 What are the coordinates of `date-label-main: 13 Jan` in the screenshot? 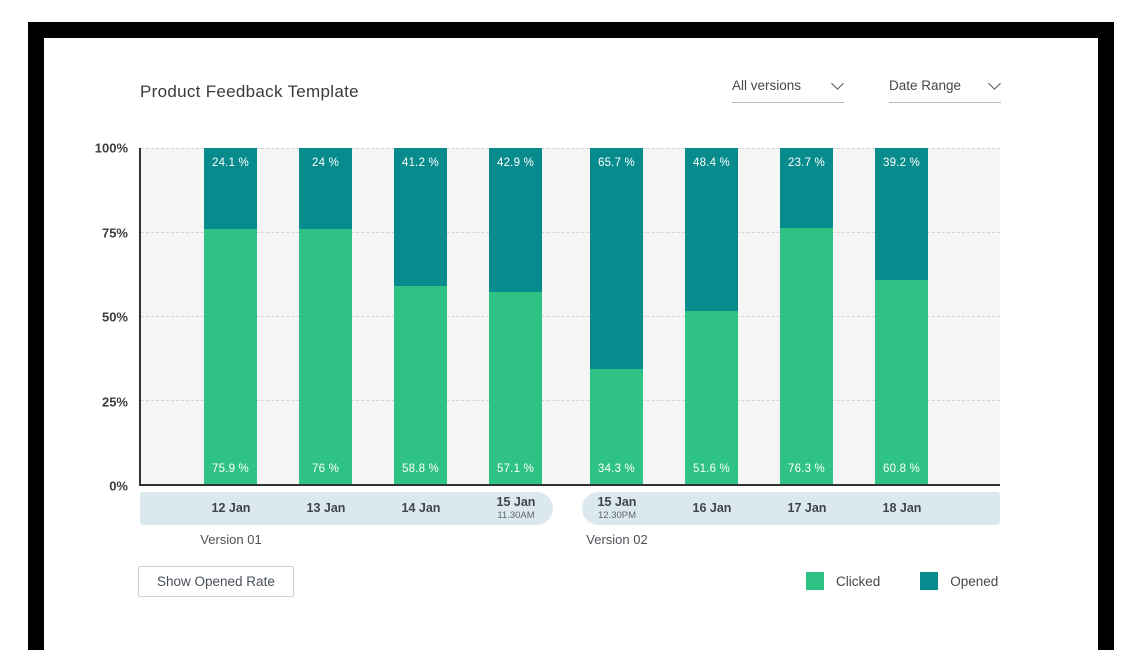 It's located at (326, 508).